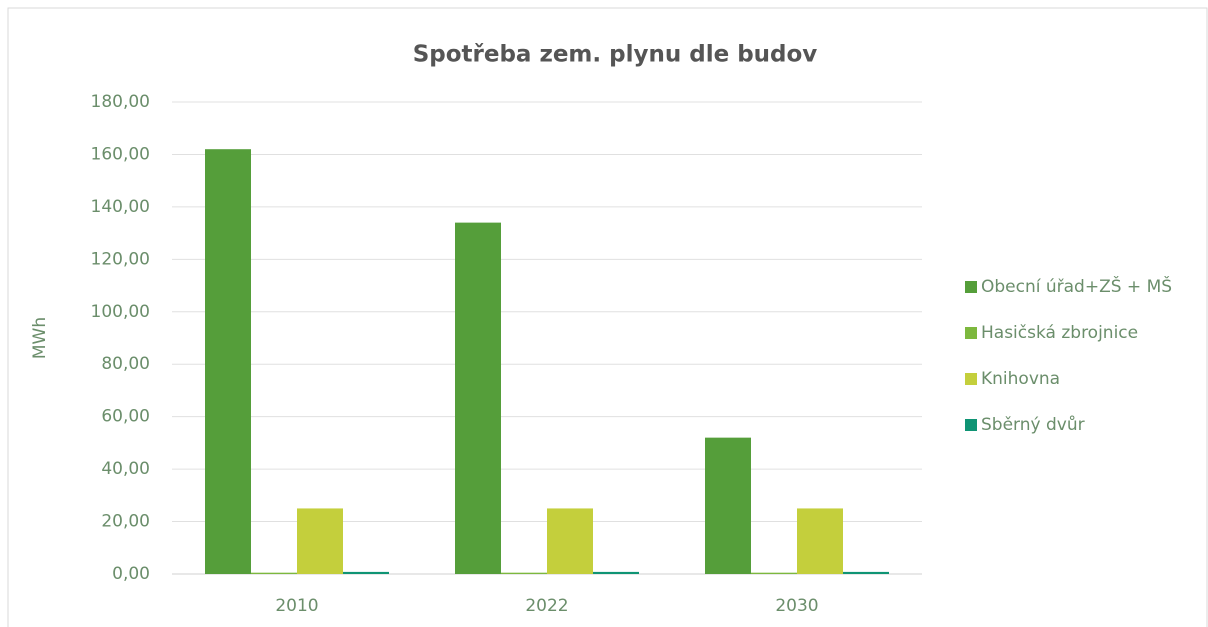 The height and width of the screenshot is (627, 1208). Describe the element at coordinates (1033, 425) in the screenshot. I see `legend-label: Sběrný dvůr` at that location.